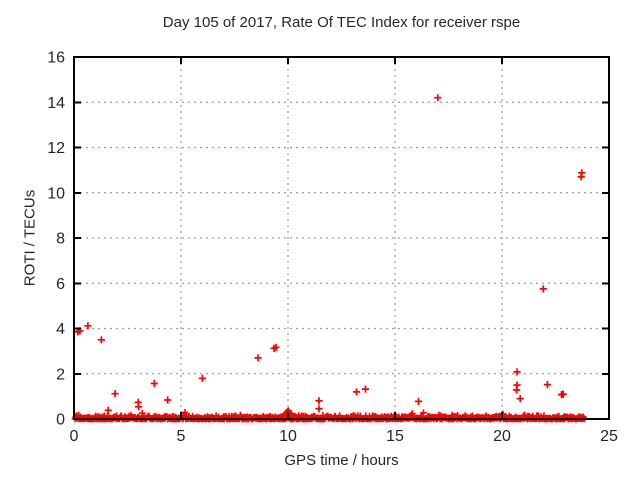 The image size is (640, 480). What do you see at coordinates (60, 329) in the screenshot?
I see `y-tick-label-4: 4` at bounding box center [60, 329].